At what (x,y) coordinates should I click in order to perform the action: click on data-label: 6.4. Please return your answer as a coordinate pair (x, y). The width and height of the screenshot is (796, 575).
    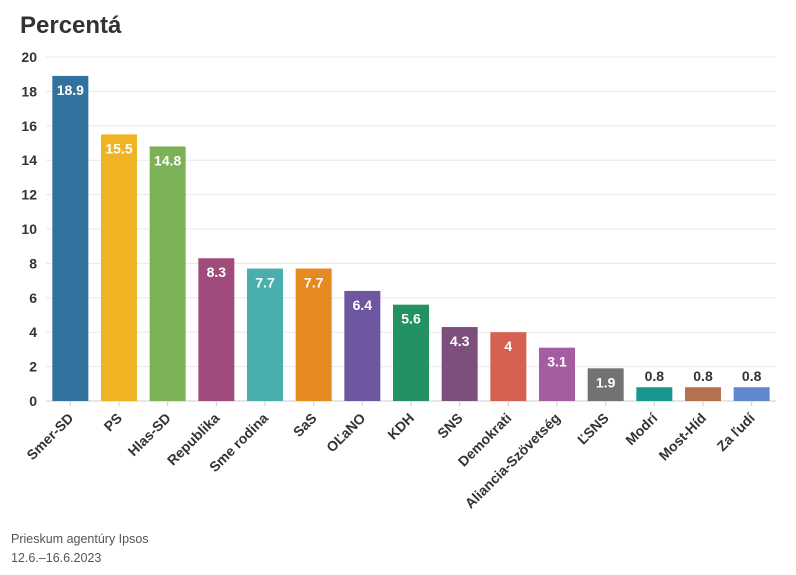
    Looking at the image, I should click on (363, 305).